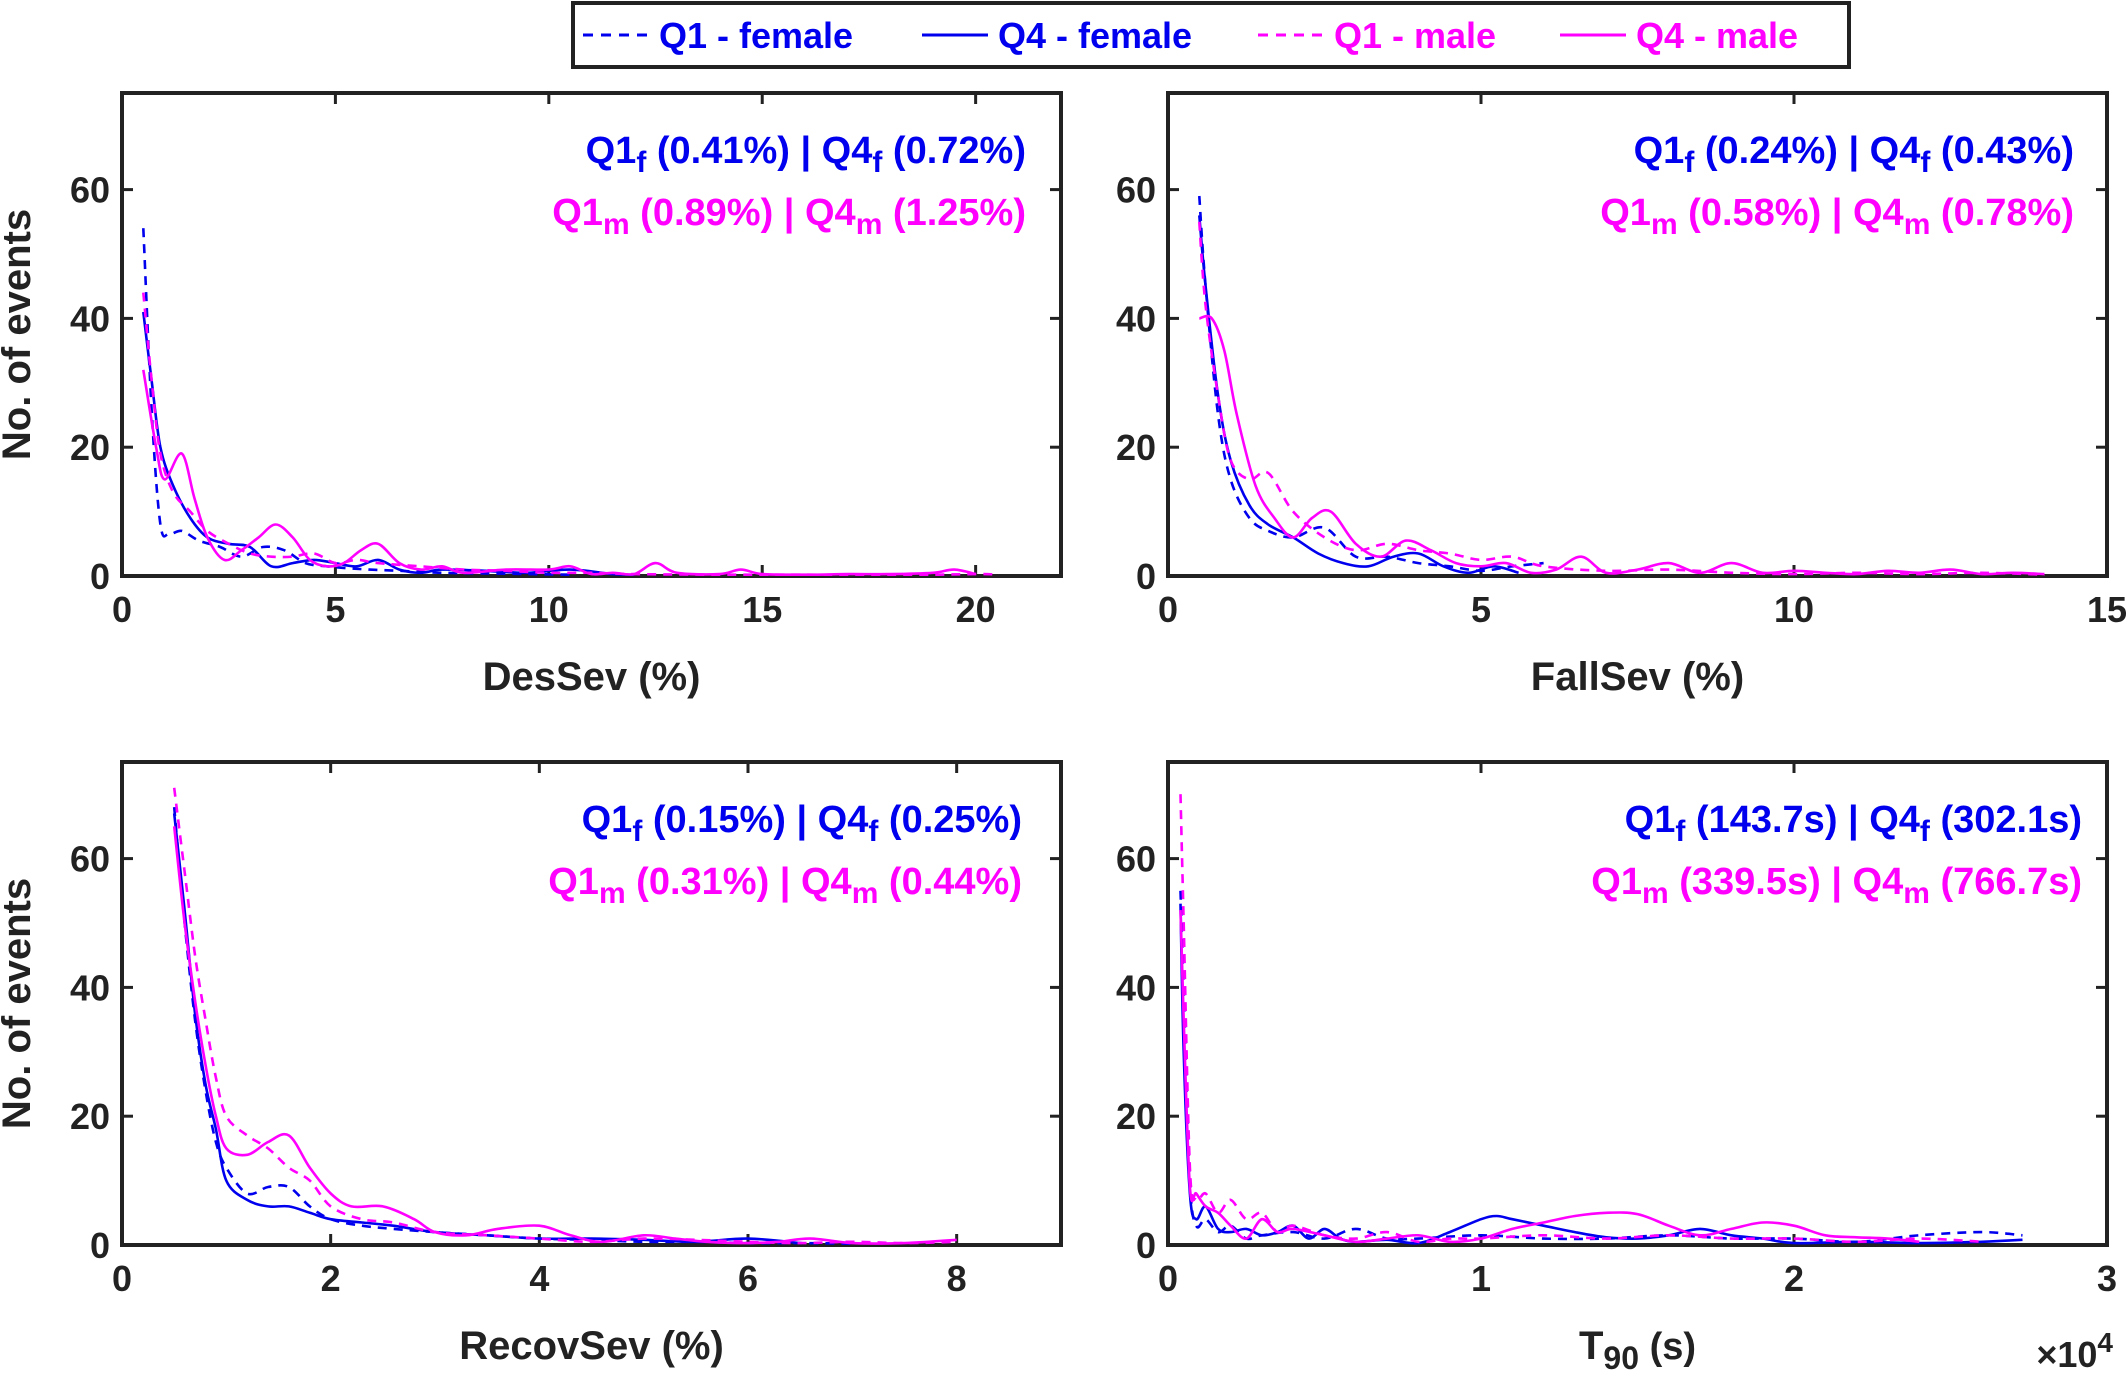 The image size is (2128, 1394). I want to click on x-tick-label: 6, so click(748, 1278).